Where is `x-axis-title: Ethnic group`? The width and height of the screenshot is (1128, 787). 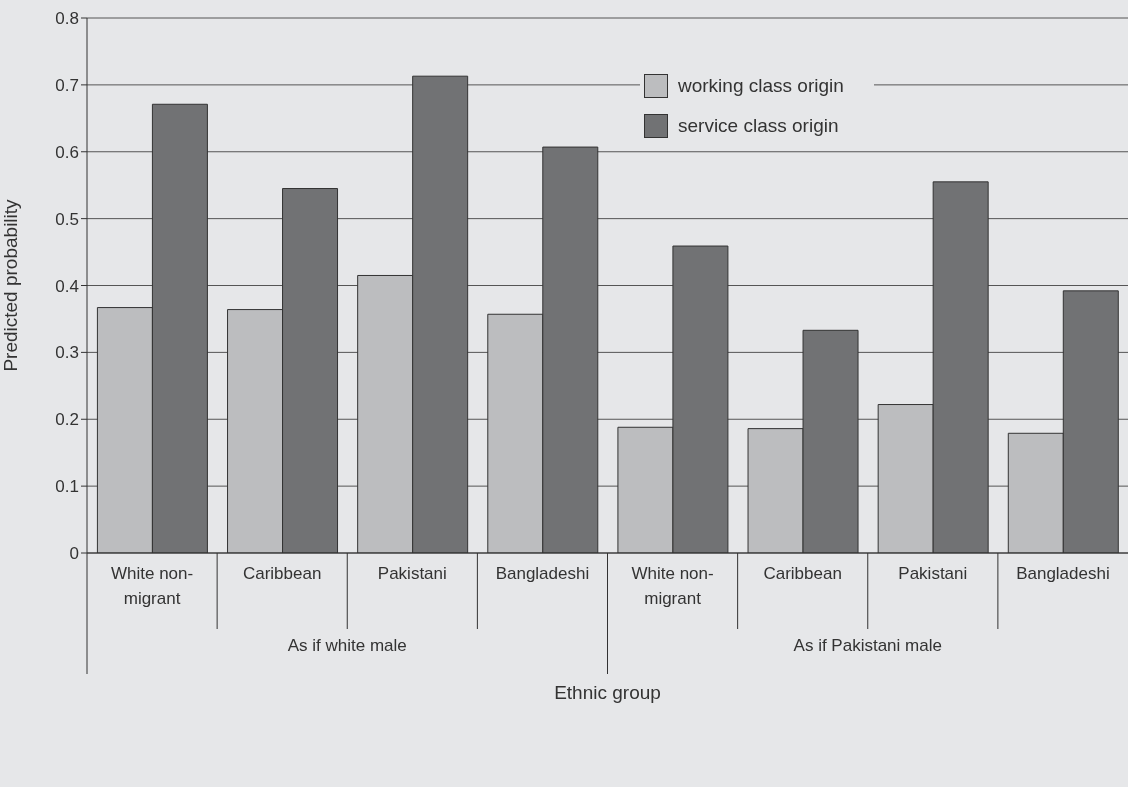
x-axis-title: Ethnic group is located at coordinates (607, 692).